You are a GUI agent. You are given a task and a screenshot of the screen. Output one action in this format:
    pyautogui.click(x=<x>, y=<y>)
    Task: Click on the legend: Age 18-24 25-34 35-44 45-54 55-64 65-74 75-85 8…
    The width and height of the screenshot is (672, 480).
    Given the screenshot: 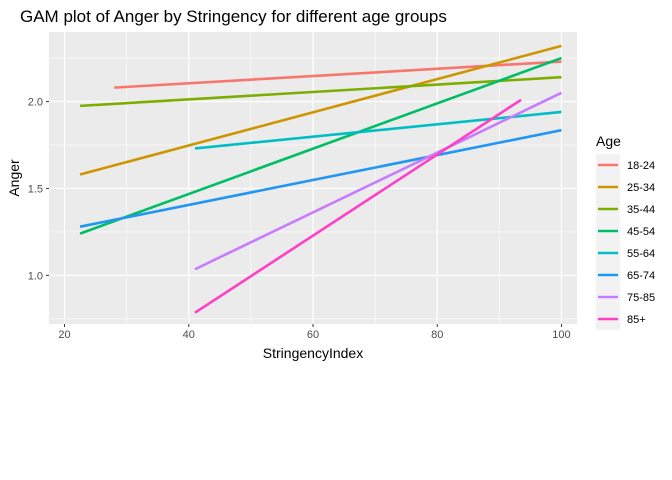 What is the action you would take?
    pyautogui.click(x=625, y=231)
    